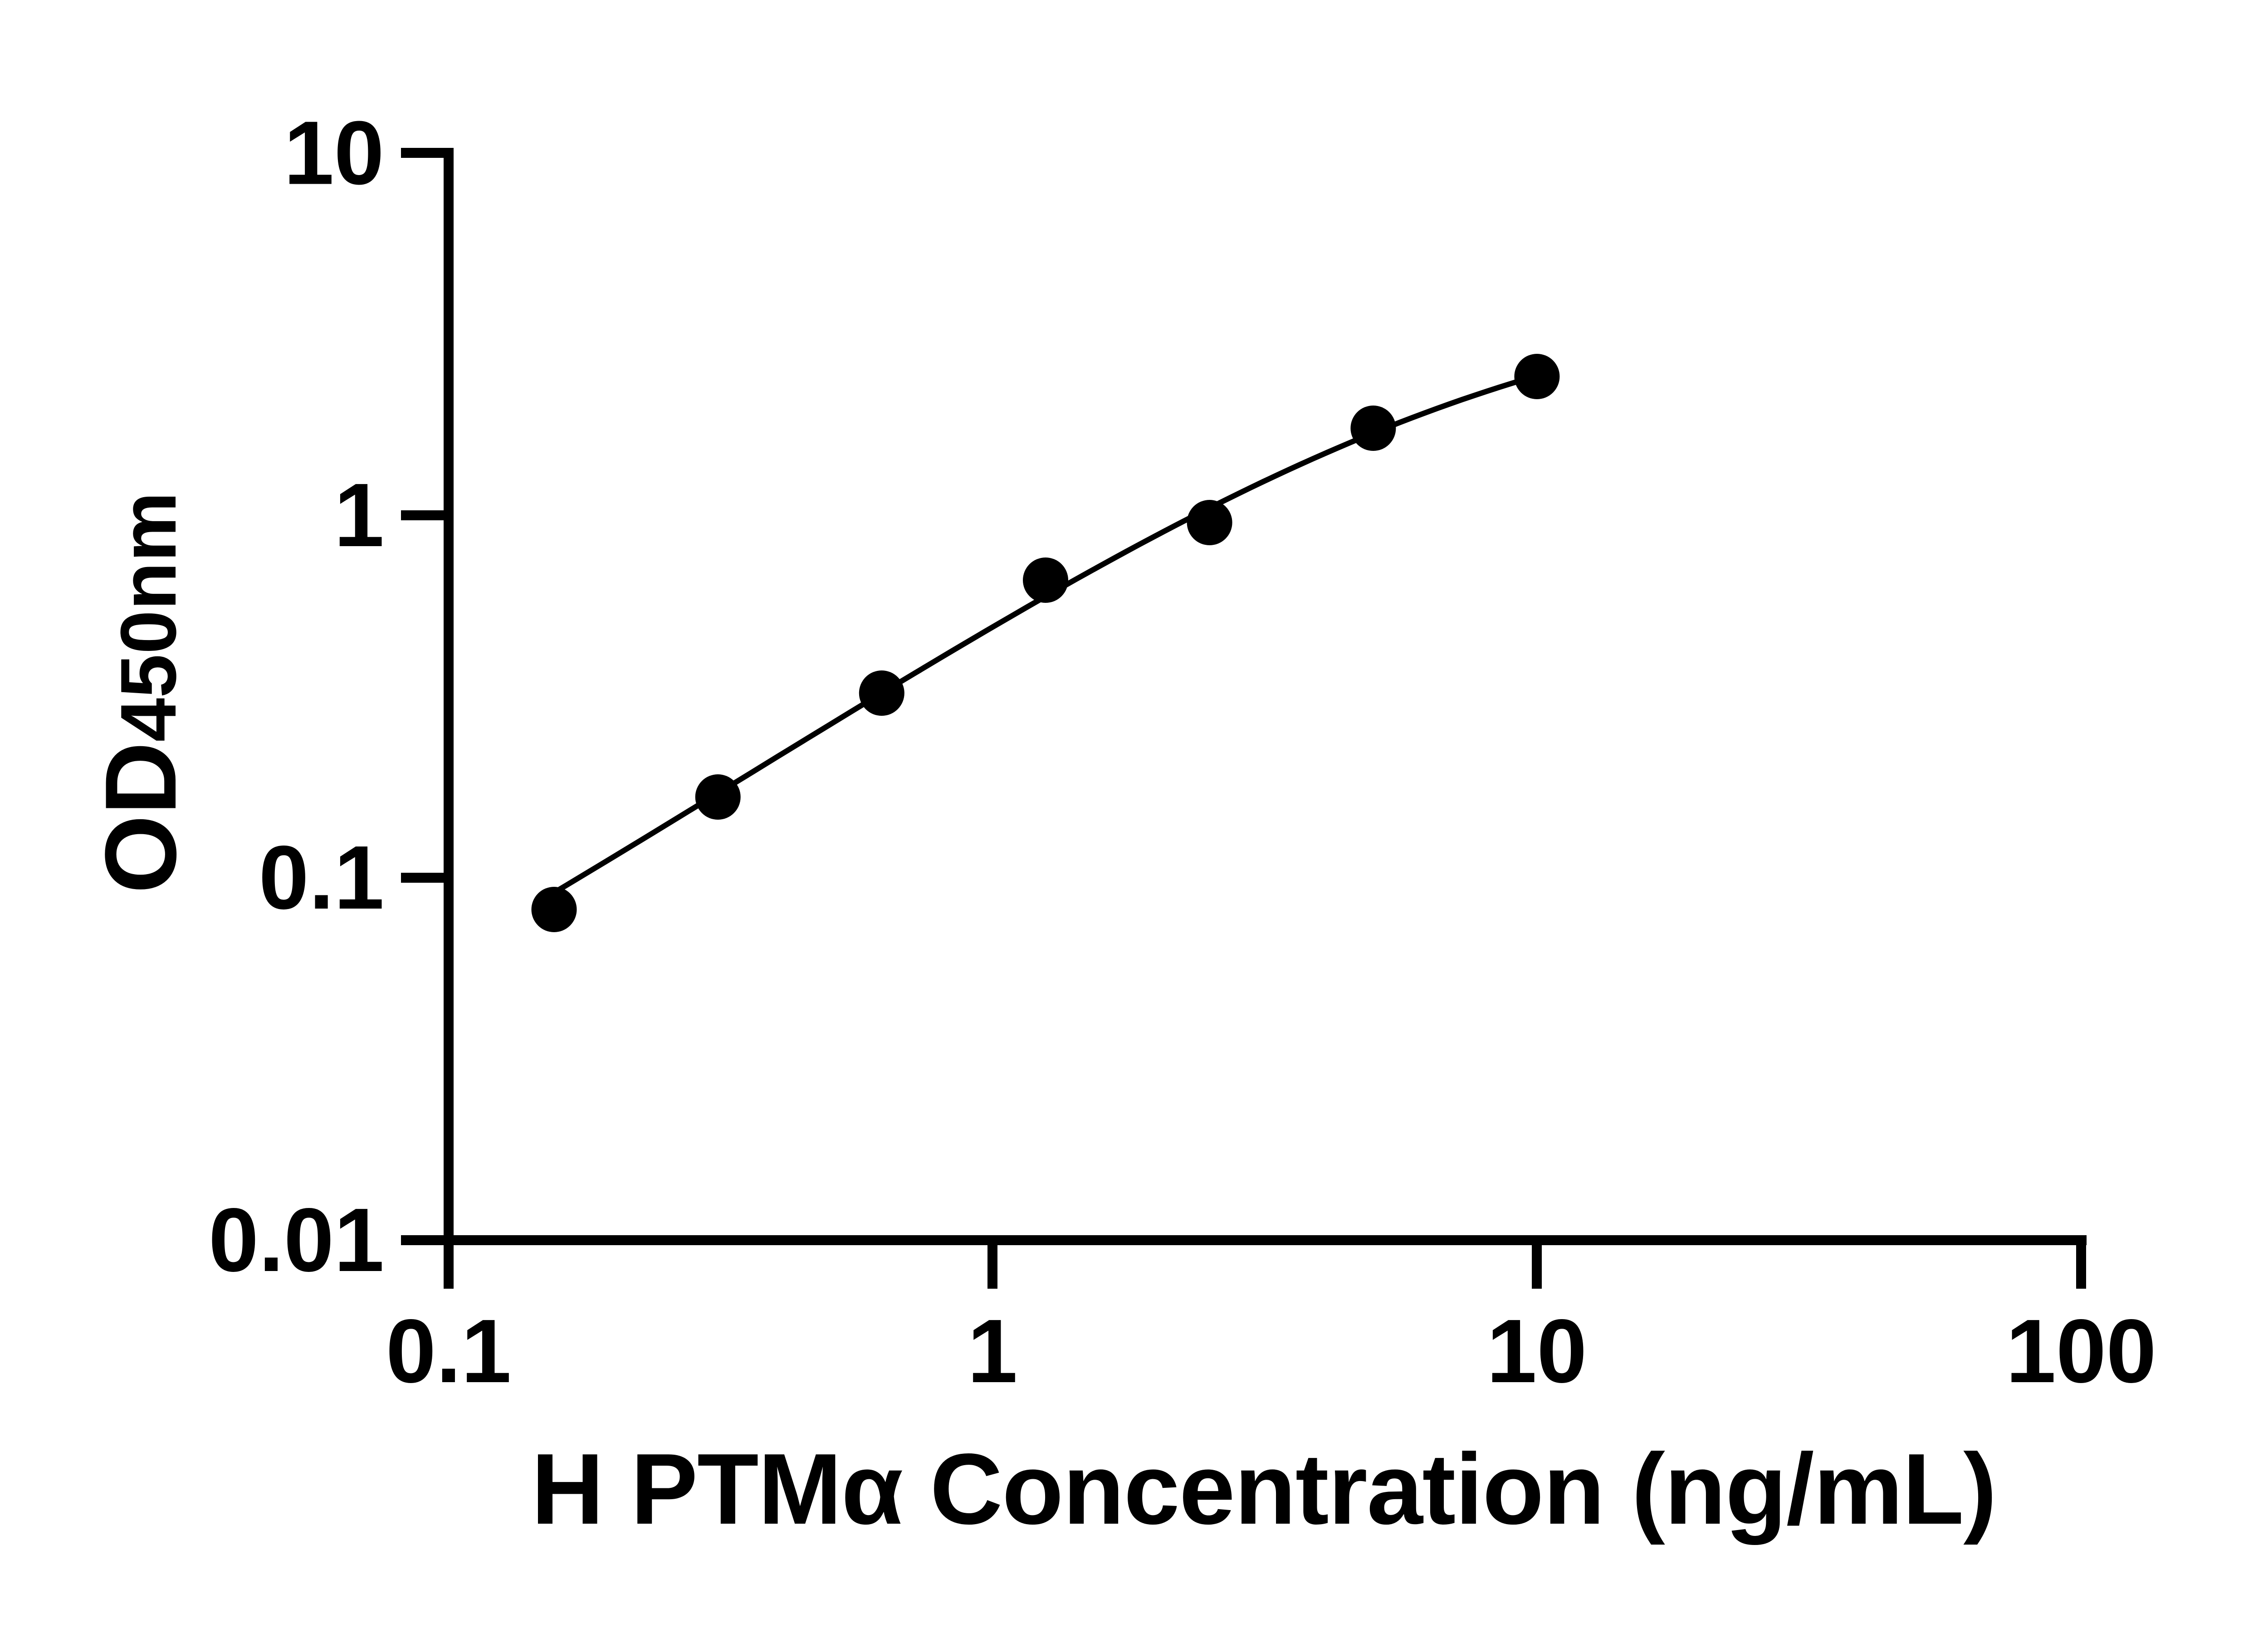 This screenshot has width=2268, height=1633. What do you see at coordinates (297, 1240) in the screenshot?
I see `svg-text: 0.01` at bounding box center [297, 1240].